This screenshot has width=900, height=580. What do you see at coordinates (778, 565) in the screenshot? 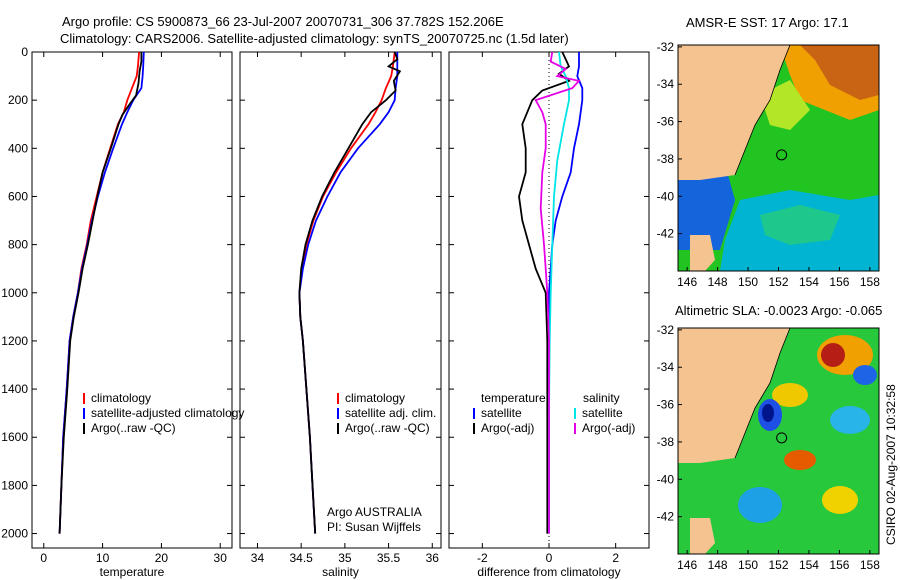
I see `sla-map-xtick-label: 152` at bounding box center [778, 565].